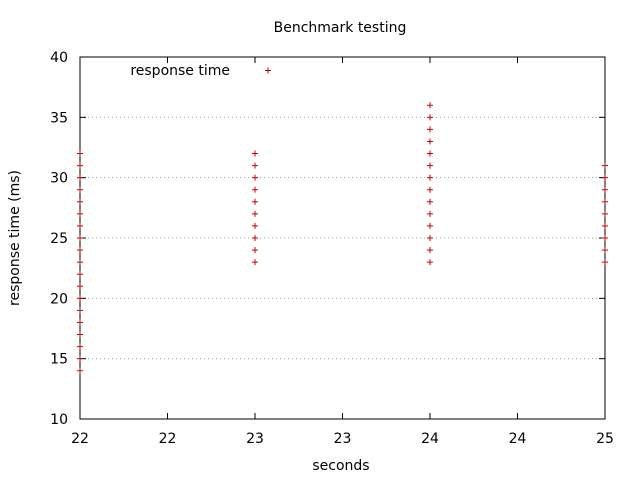 Image resolution: width=640 pixels, height=485 pixels. I want to click on y-tick-label: 35, so click(59, 118).